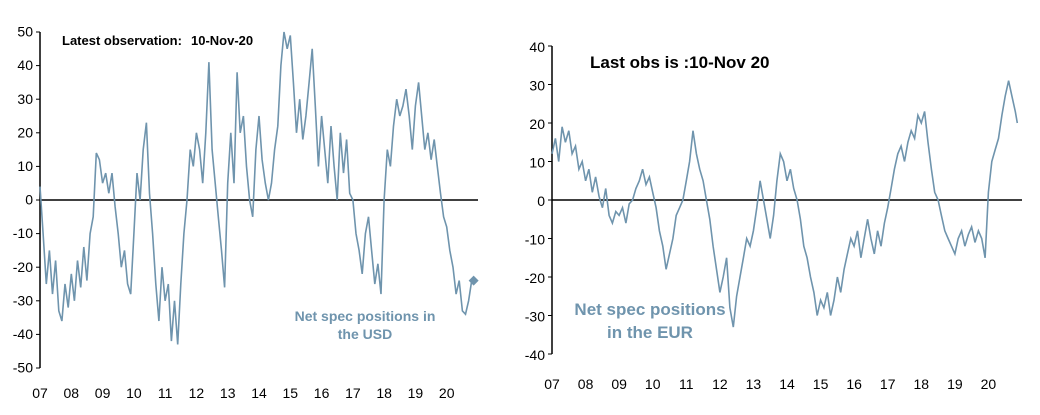  What do you see at coordinates (619, 384) in the screenshot?
I see `eur-x-tick-label: 09` at bounding box center [619, 384].